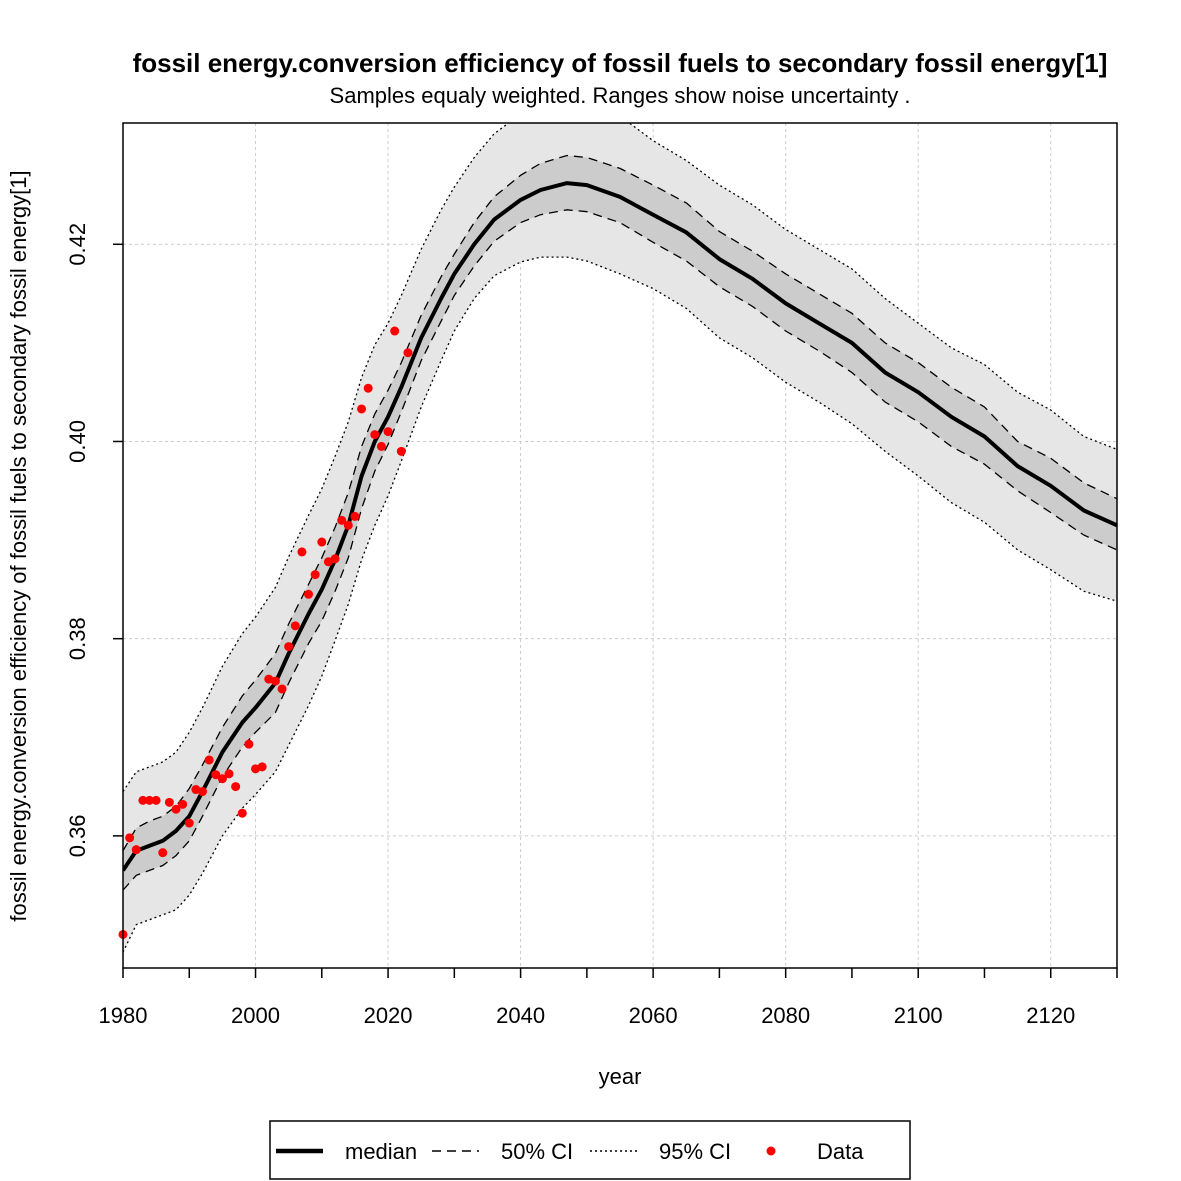 The image size is (1181, 1181). Describe the element at coordinates (608, 998) in the screenshot. I see `x-axis: 1980 2000 2020 2040 2060 2080 2100 2120` at that location.